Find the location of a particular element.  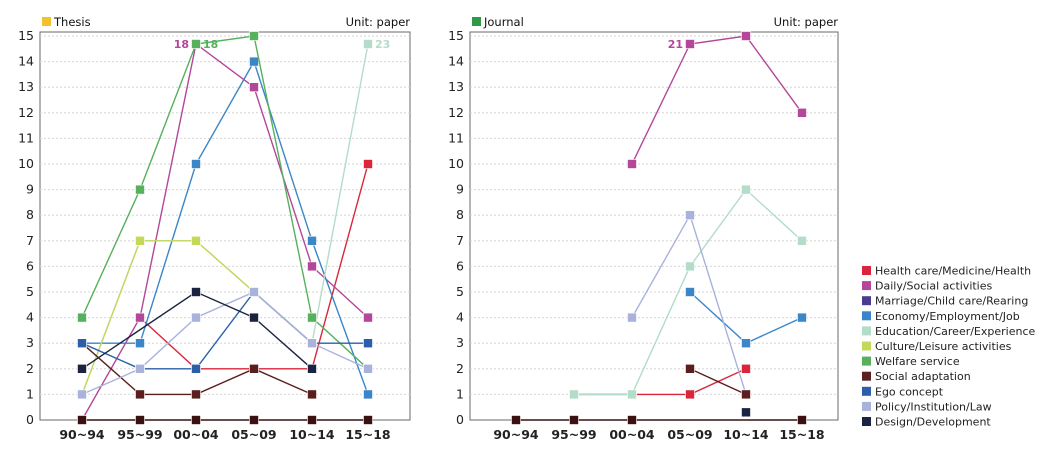

series-education-career-experience is located at coordinates (688, 292).